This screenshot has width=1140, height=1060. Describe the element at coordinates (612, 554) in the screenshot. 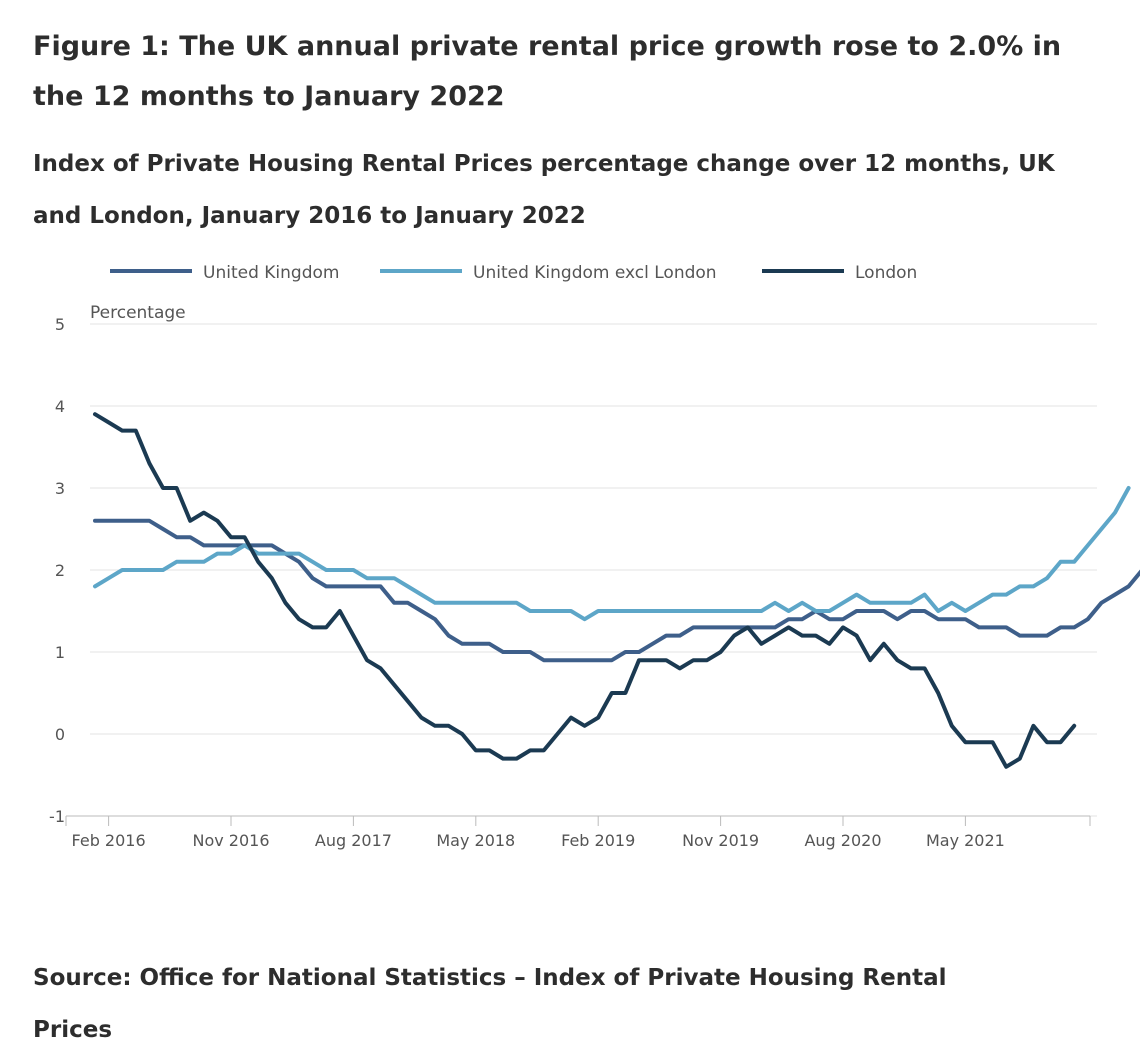

I see `series-line-united-kingdom-excl-london` at that location.